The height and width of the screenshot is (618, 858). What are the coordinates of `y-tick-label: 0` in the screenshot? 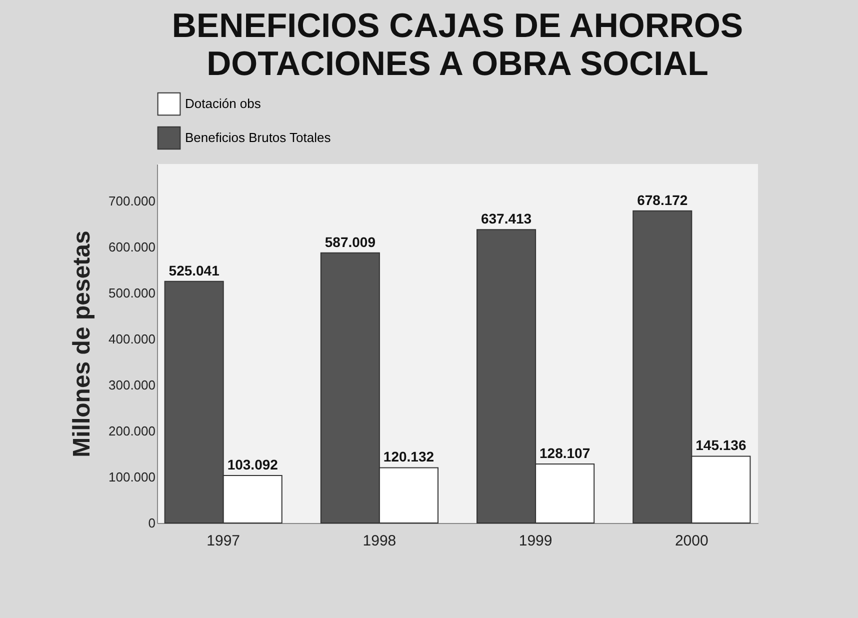 It's located at (152, 523).